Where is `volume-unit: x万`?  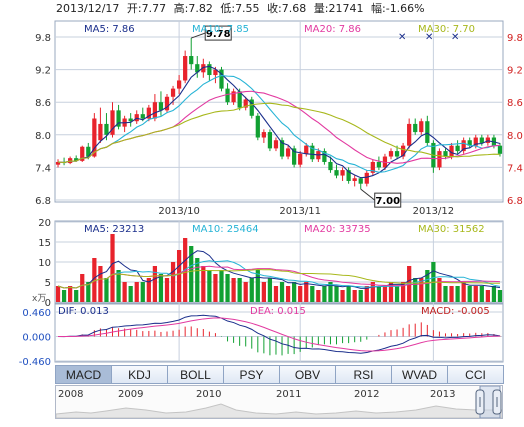
volume-unit: x万 is located at coordinates (39, 299).